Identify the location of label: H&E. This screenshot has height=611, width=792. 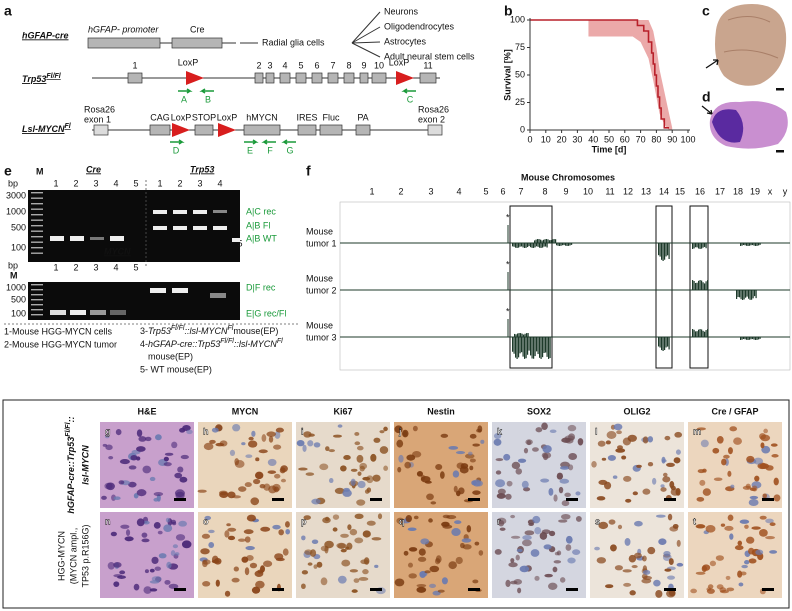
(146, 411).